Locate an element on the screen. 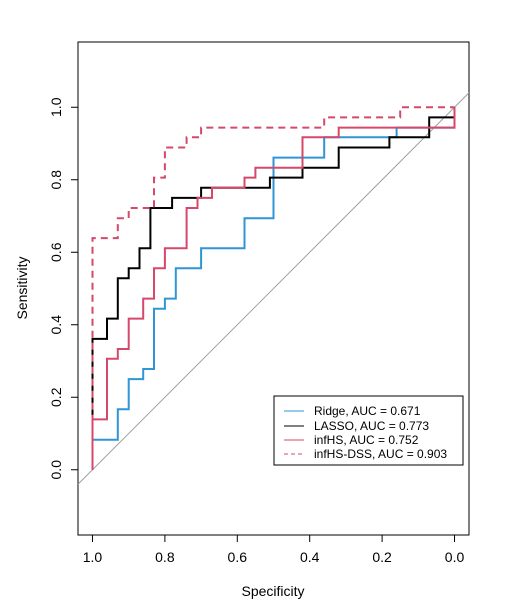  legend-item-lasso: LASSO, AUC = 0.773 is located at coordinates (356, 426).